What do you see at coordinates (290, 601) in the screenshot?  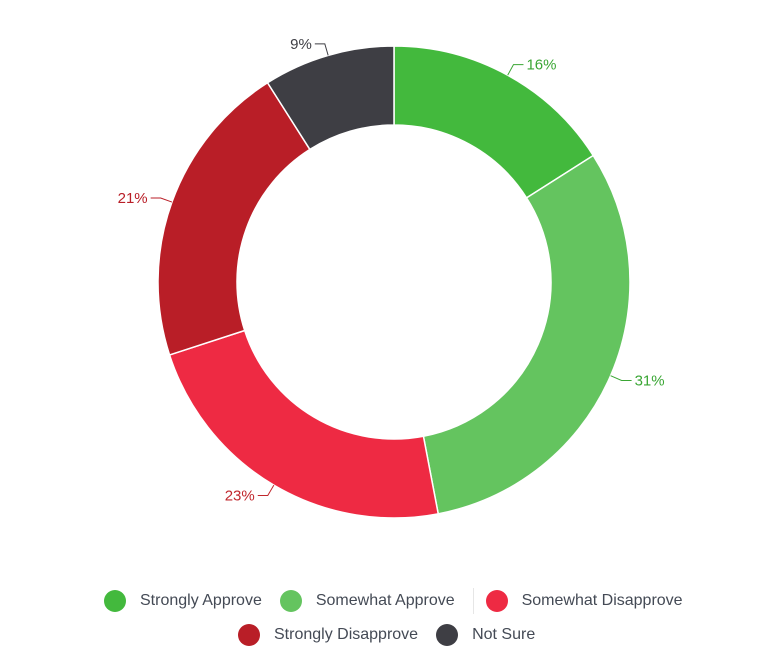 I see `legend-swatch-somewhat-approve` at bounding box center [290, 601].